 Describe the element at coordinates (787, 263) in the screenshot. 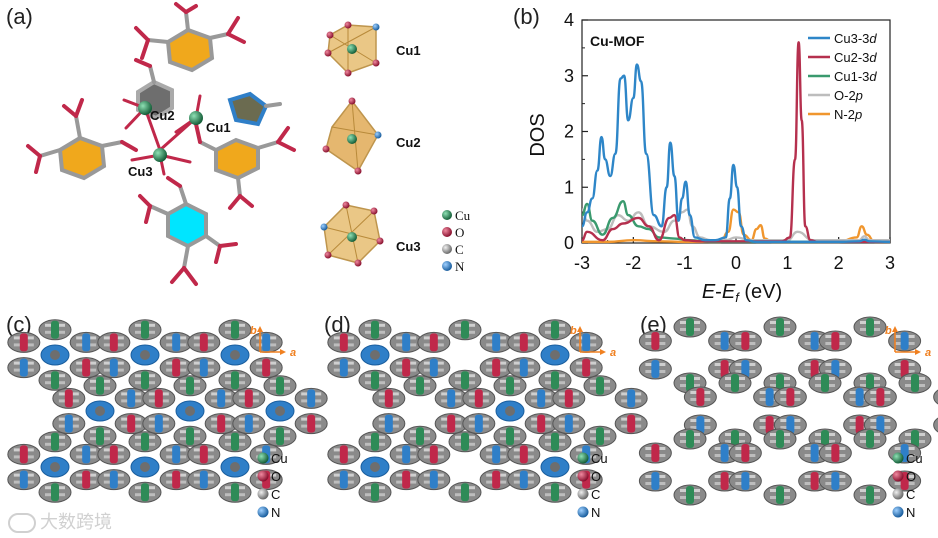

I see `x-tick-label: 1` at that location.